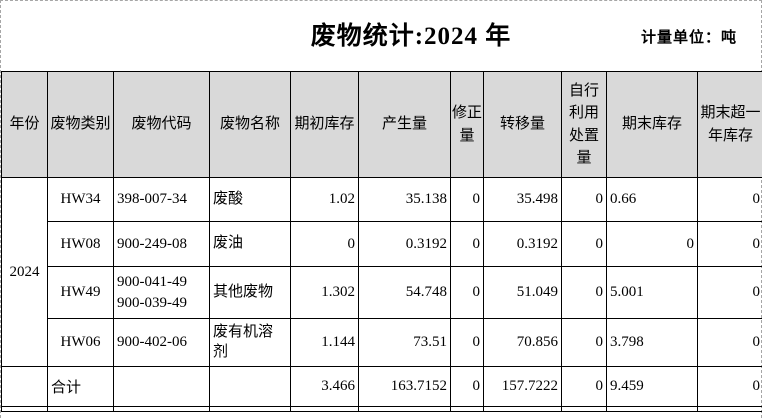  What do you see at coordinates (324, 342) in the screenshot?
I see `cell-opening-stock: 1.144` at bounding box center [324, 342].